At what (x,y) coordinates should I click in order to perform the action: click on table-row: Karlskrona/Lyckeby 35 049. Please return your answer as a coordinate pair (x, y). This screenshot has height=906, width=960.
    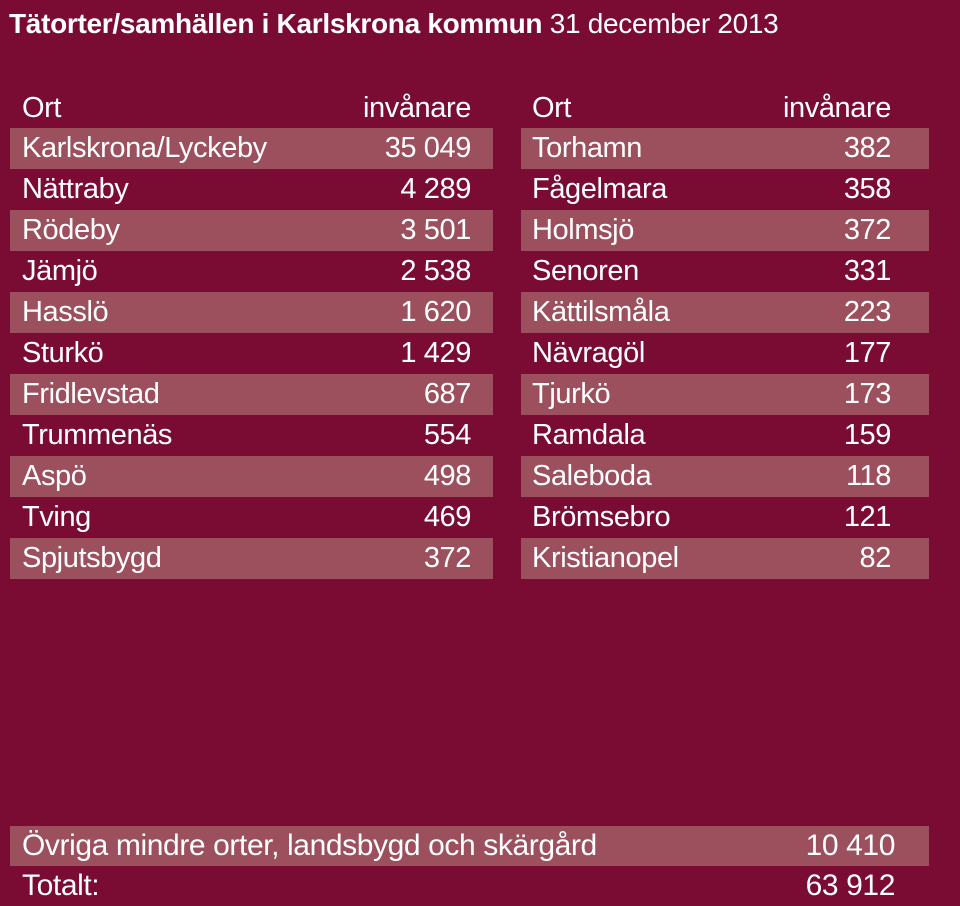
    Looking at the image, I should click on (251, 148).